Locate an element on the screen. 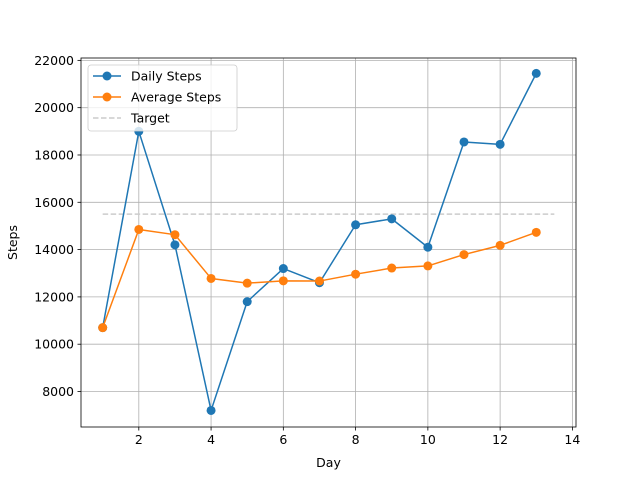 Image resolution: width=640 pixels, height=480 pixels. x-axis-label: Day is located at coordinates (328, 462).